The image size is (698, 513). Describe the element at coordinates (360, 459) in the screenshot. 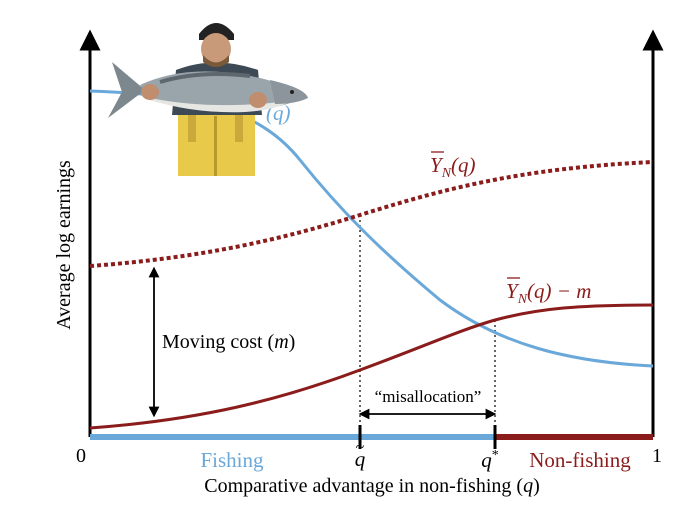

I see `q-tilde-label: q` at that location.